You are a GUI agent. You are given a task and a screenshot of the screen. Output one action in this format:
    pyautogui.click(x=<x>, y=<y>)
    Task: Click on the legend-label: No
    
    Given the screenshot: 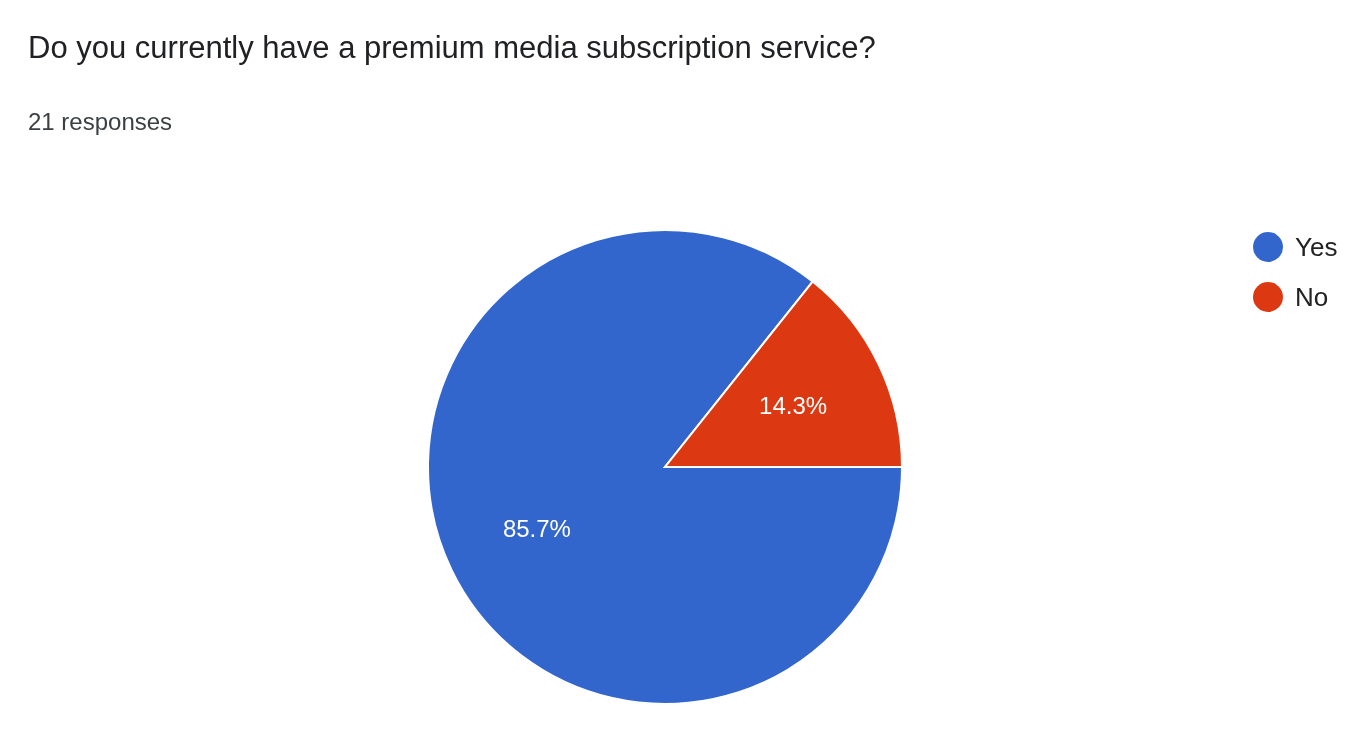 What is the action you would take?
    pyautogui.click(x=1312, y=297)
    